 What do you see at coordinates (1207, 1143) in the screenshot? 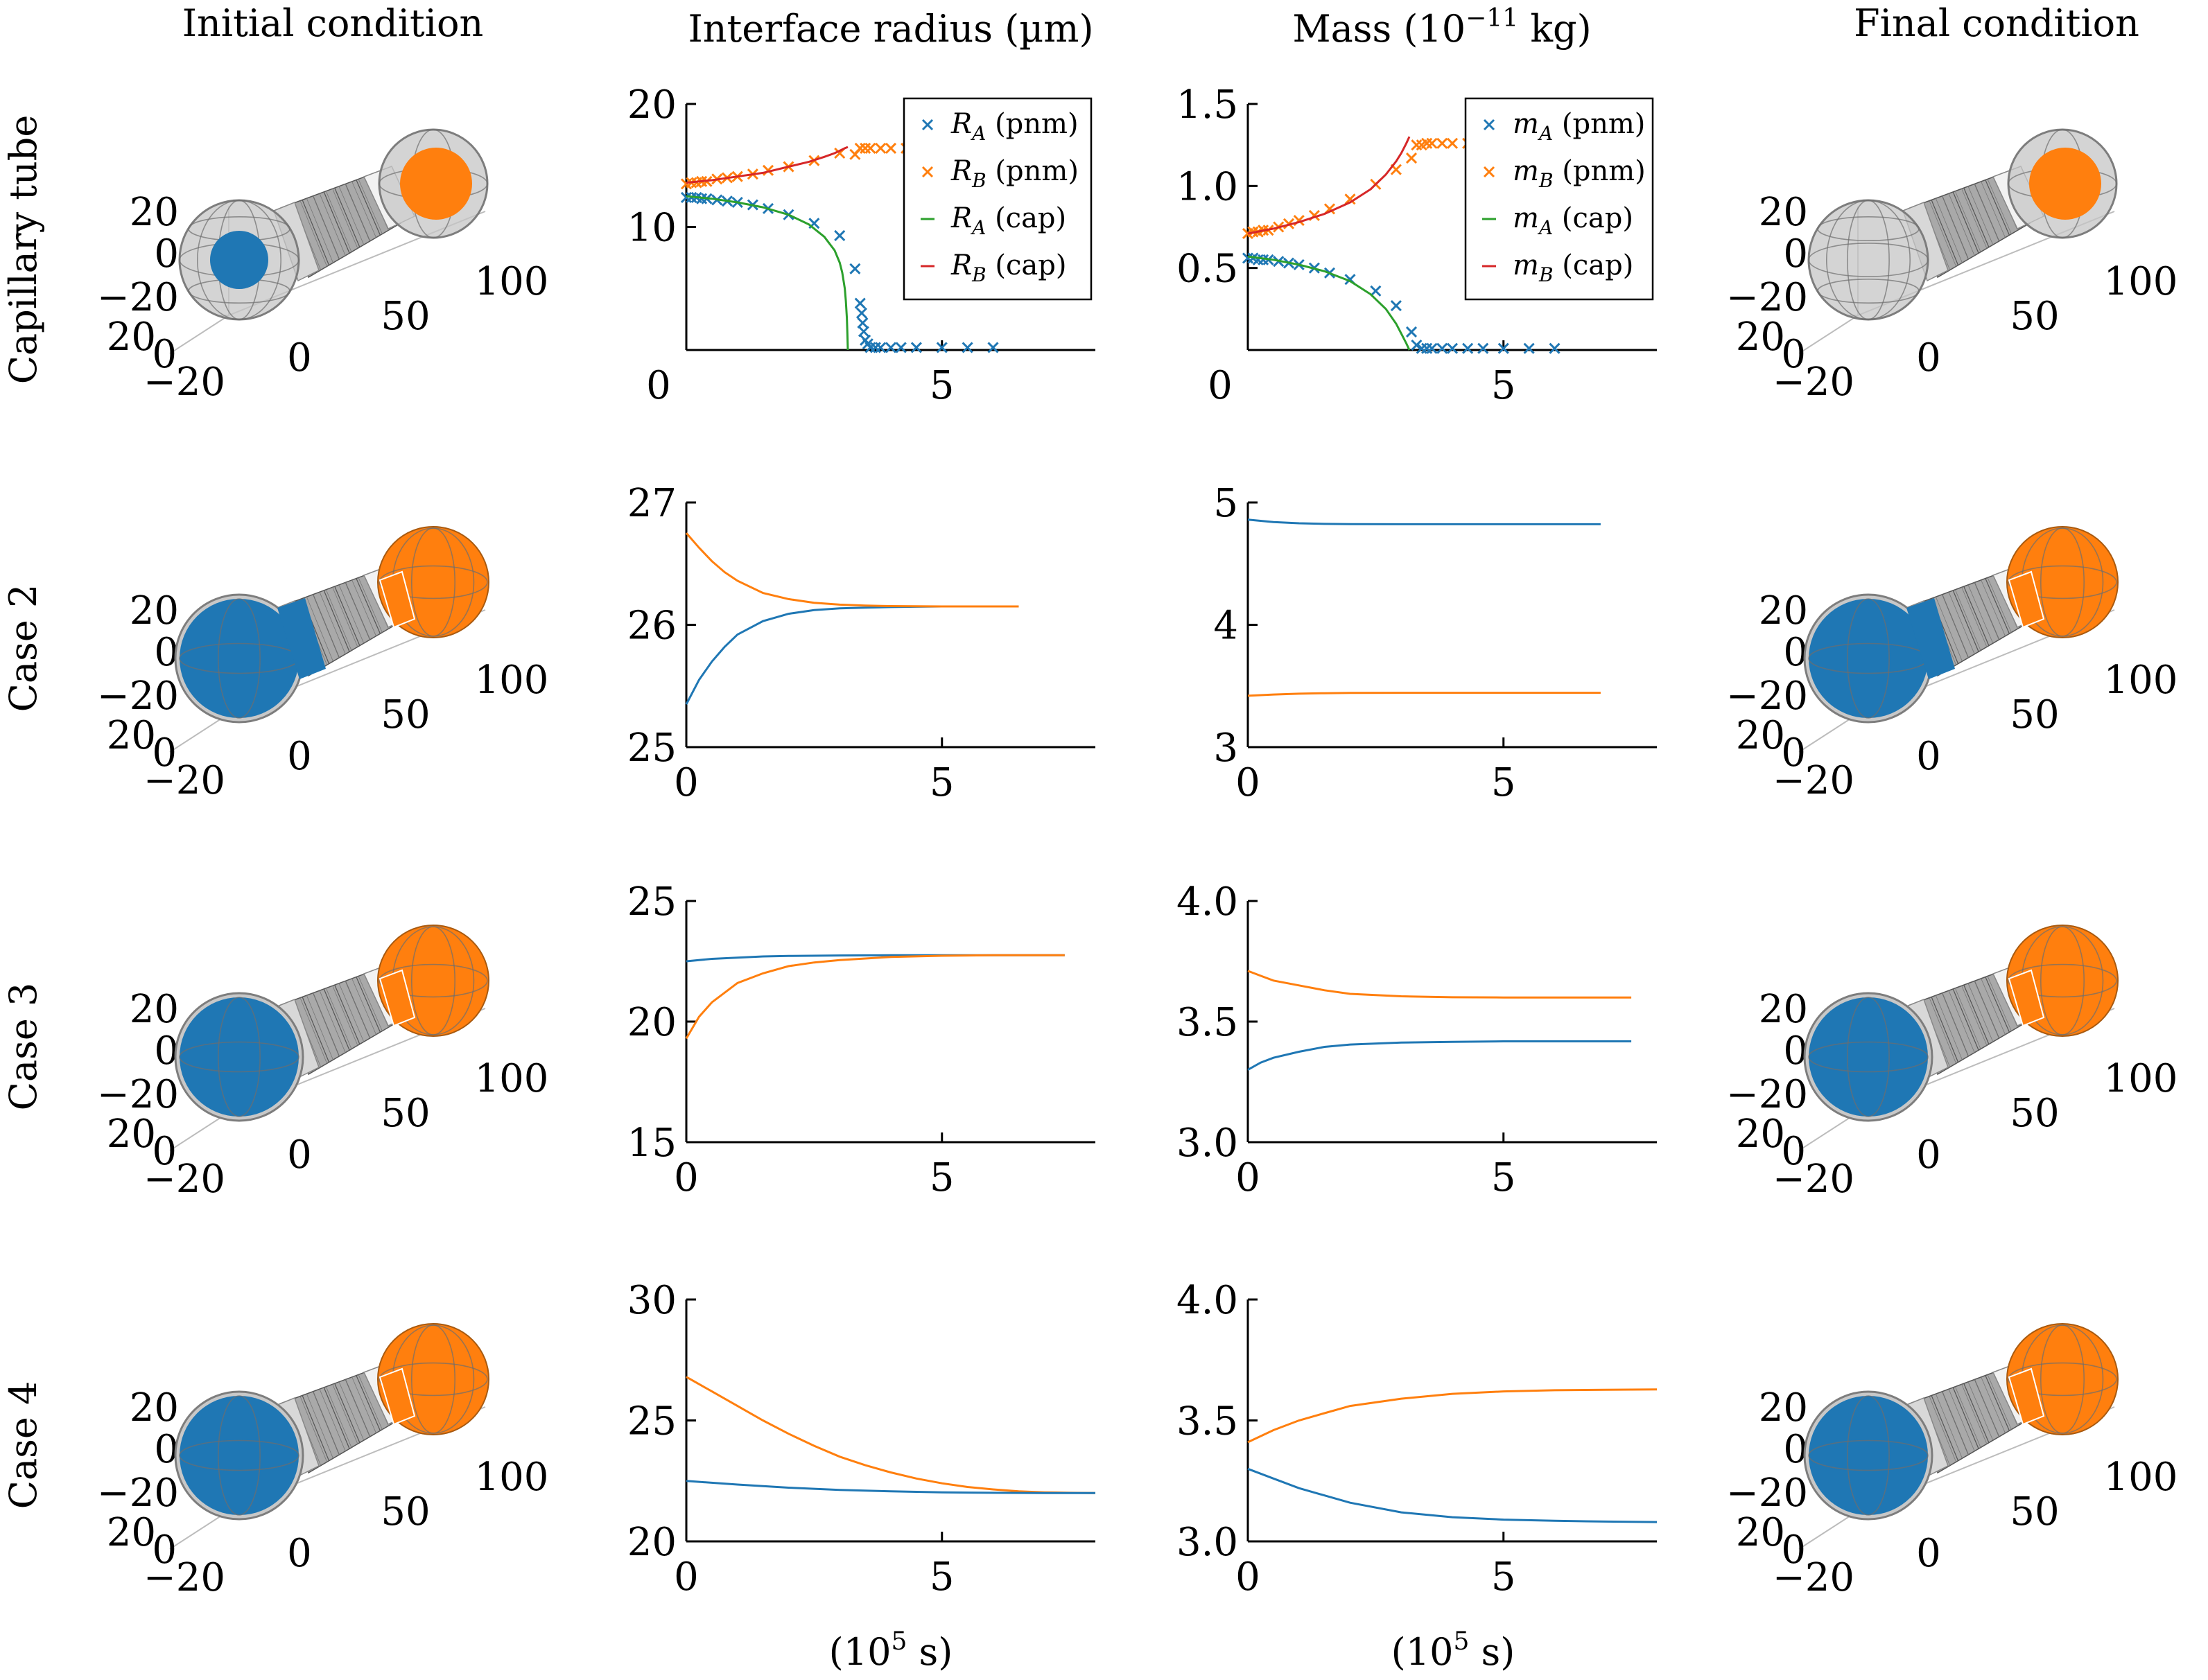
I see `y-tick-label: 3.0` at bounding box center [1207, 1143].